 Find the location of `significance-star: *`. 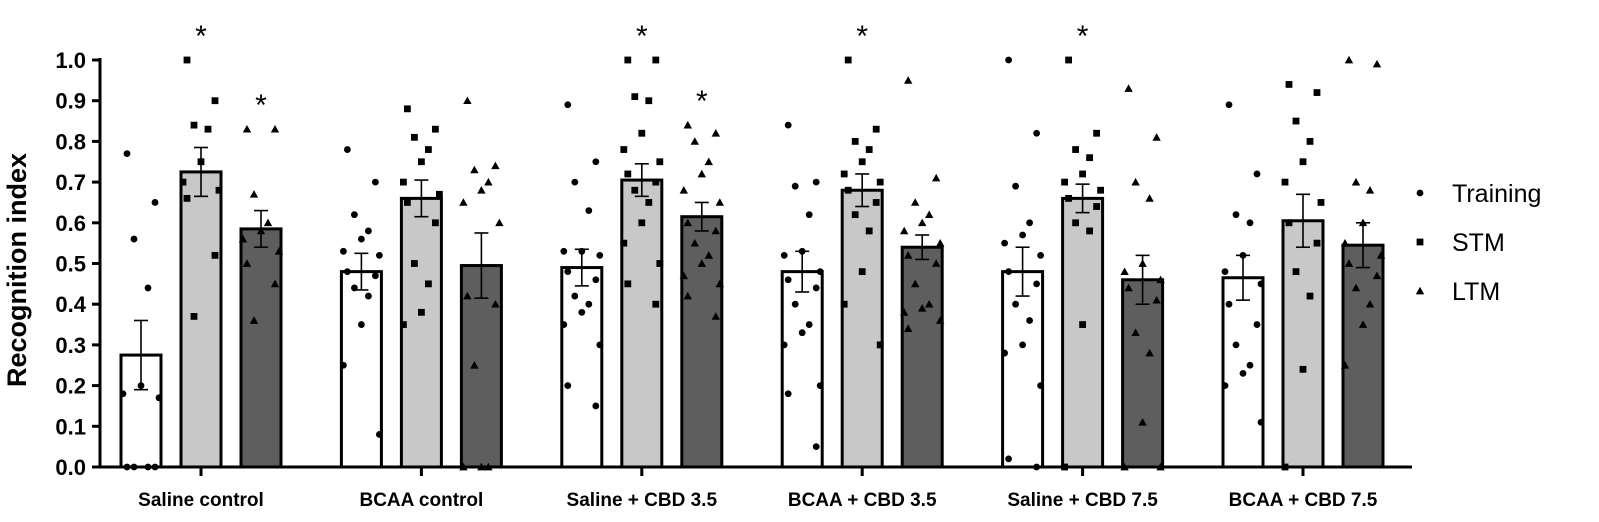

significance-star: * is located at coordinates (1083, 36).